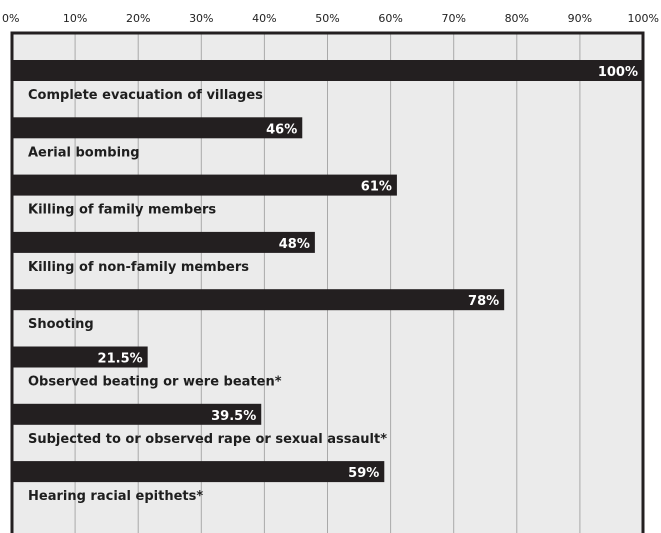  Describe the element at coordinates (294, 244) in the screenshot. I see `bar-value-label: 48%` at that location.